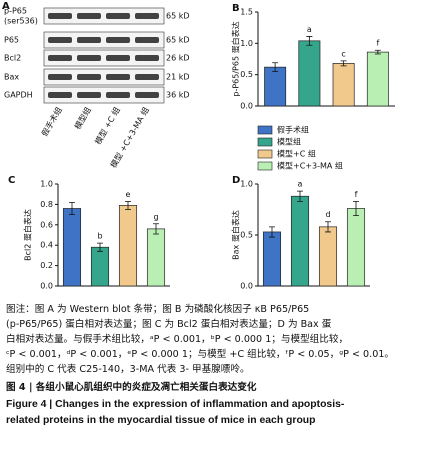  I want to click on y-axis-label: Bax 蛋白表达, so click(236, 235).